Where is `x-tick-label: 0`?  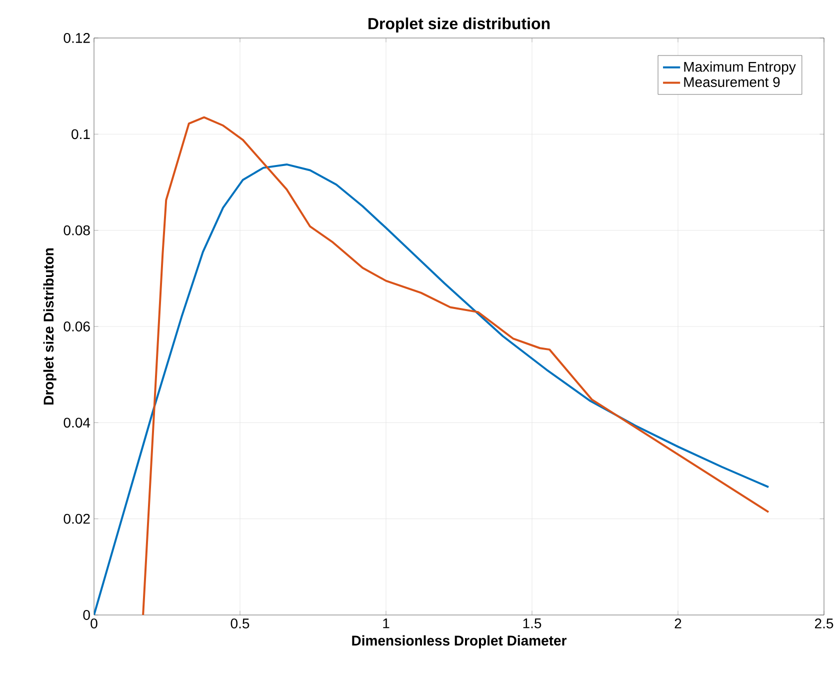 x-tick-label: 0 is located at coordinates (94, 623).